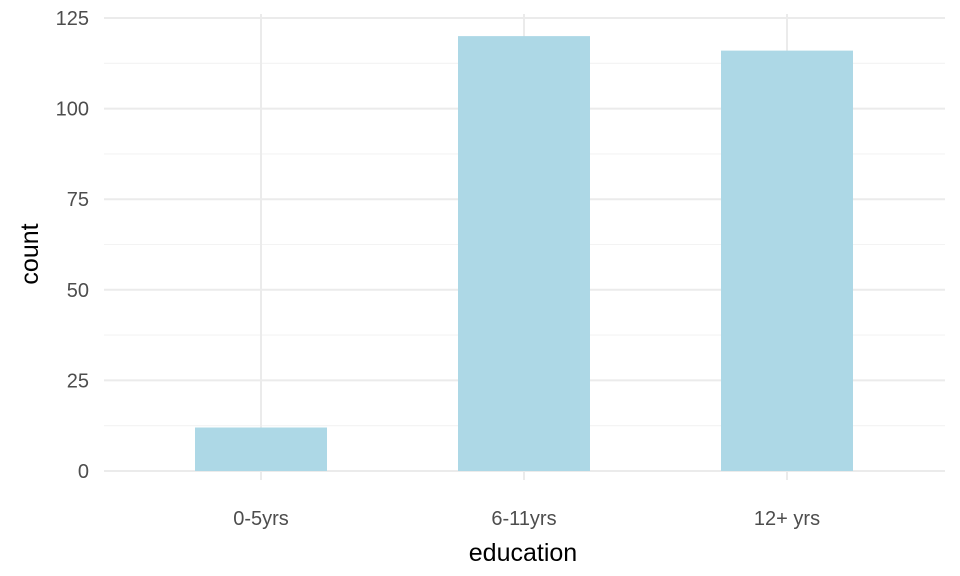  What do you see at coordinates (78, 200) in the screenshot?
I see `y-tick-label: 75` at bounding box center [78, 200].